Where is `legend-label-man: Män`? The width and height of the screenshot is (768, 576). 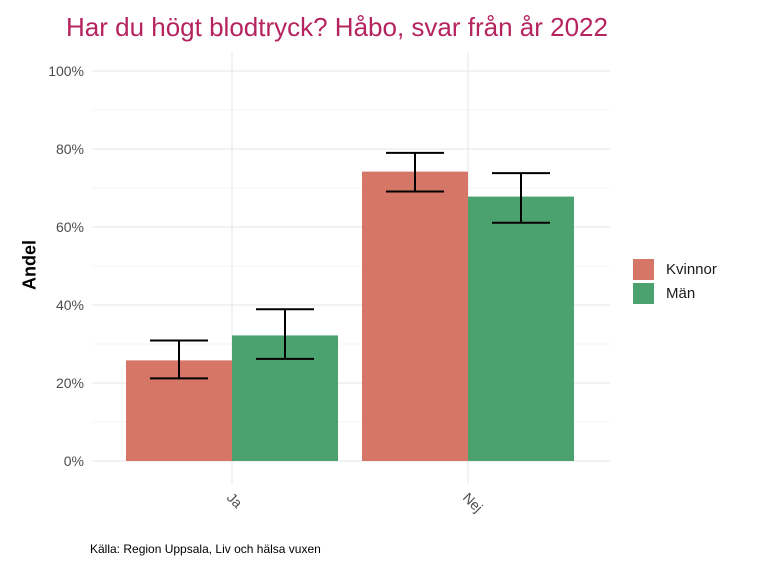 legend-label-man: Män is located at coordinates (681, 293).